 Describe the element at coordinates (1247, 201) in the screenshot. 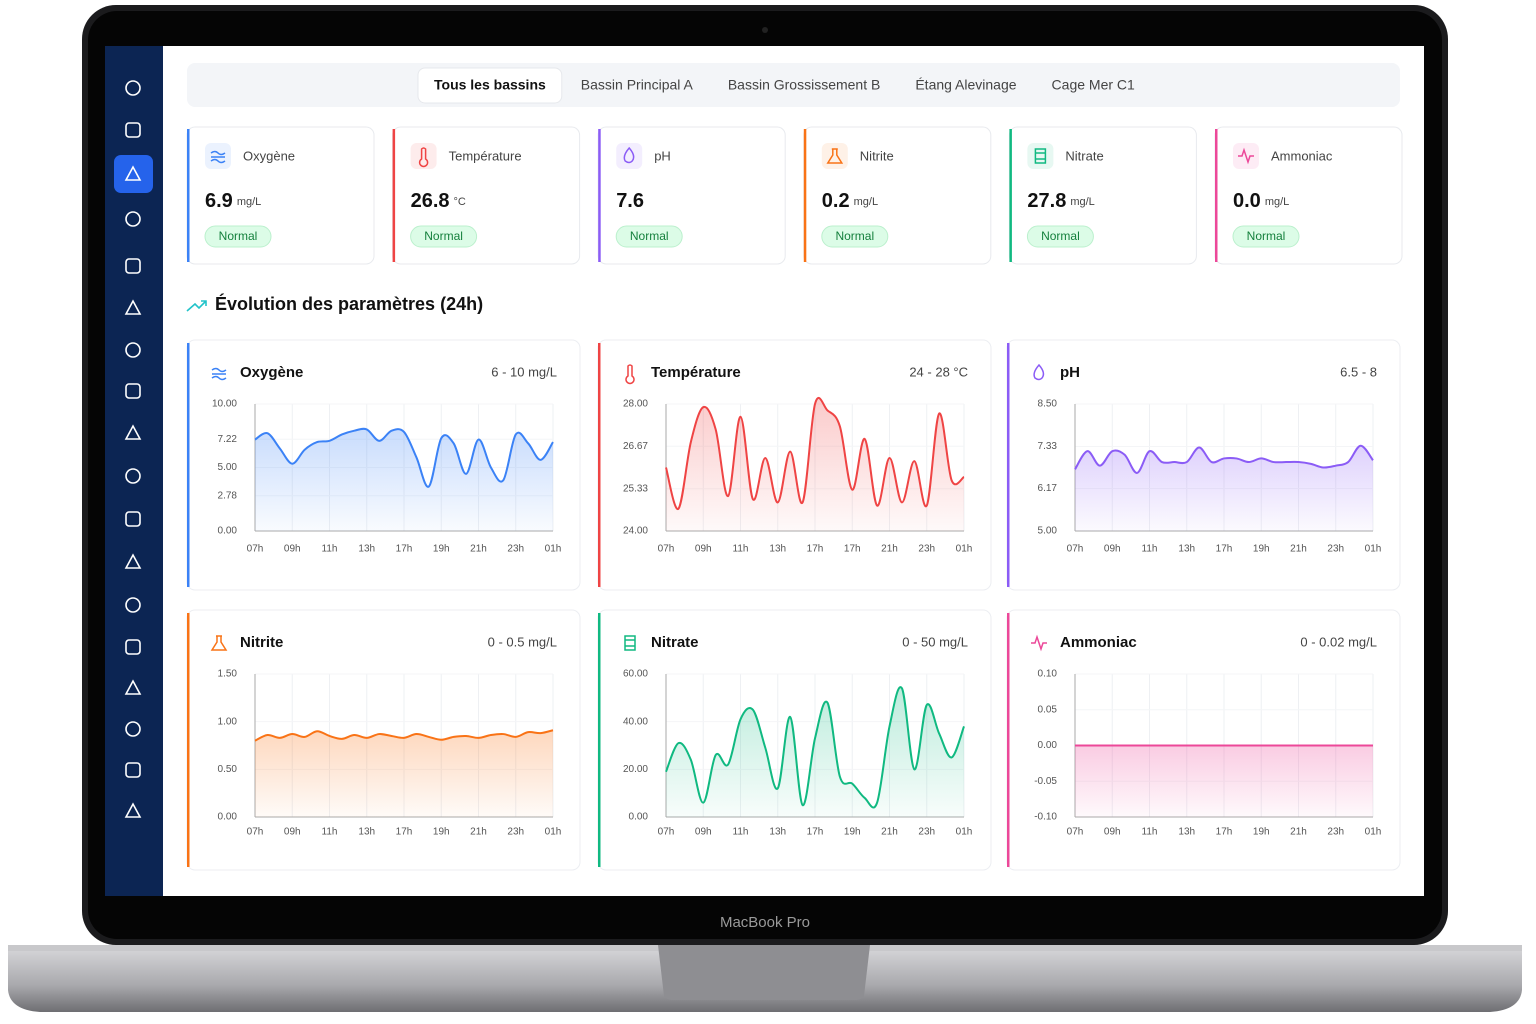

I see `value: 0.0` at that location.